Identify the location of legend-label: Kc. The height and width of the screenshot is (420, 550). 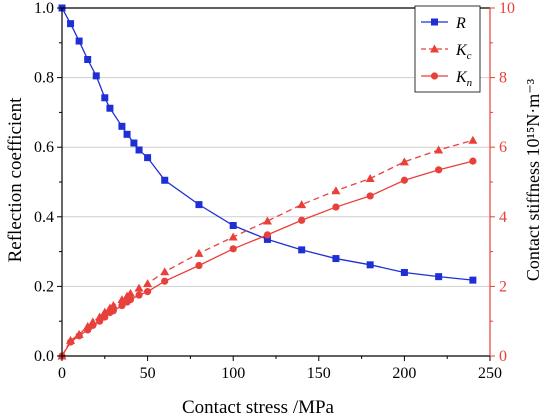
(463, 52).